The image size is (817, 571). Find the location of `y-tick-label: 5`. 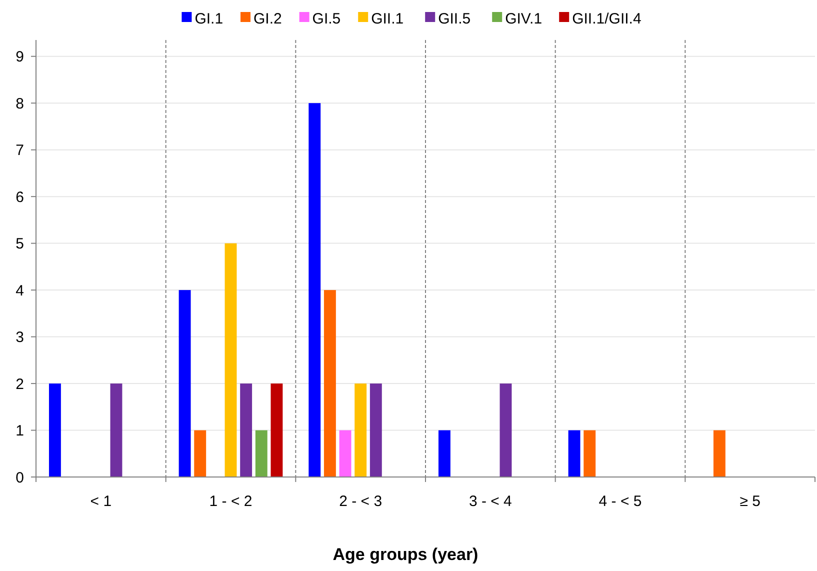

y-tick-label: 5 is located at coordinates (20, 244).